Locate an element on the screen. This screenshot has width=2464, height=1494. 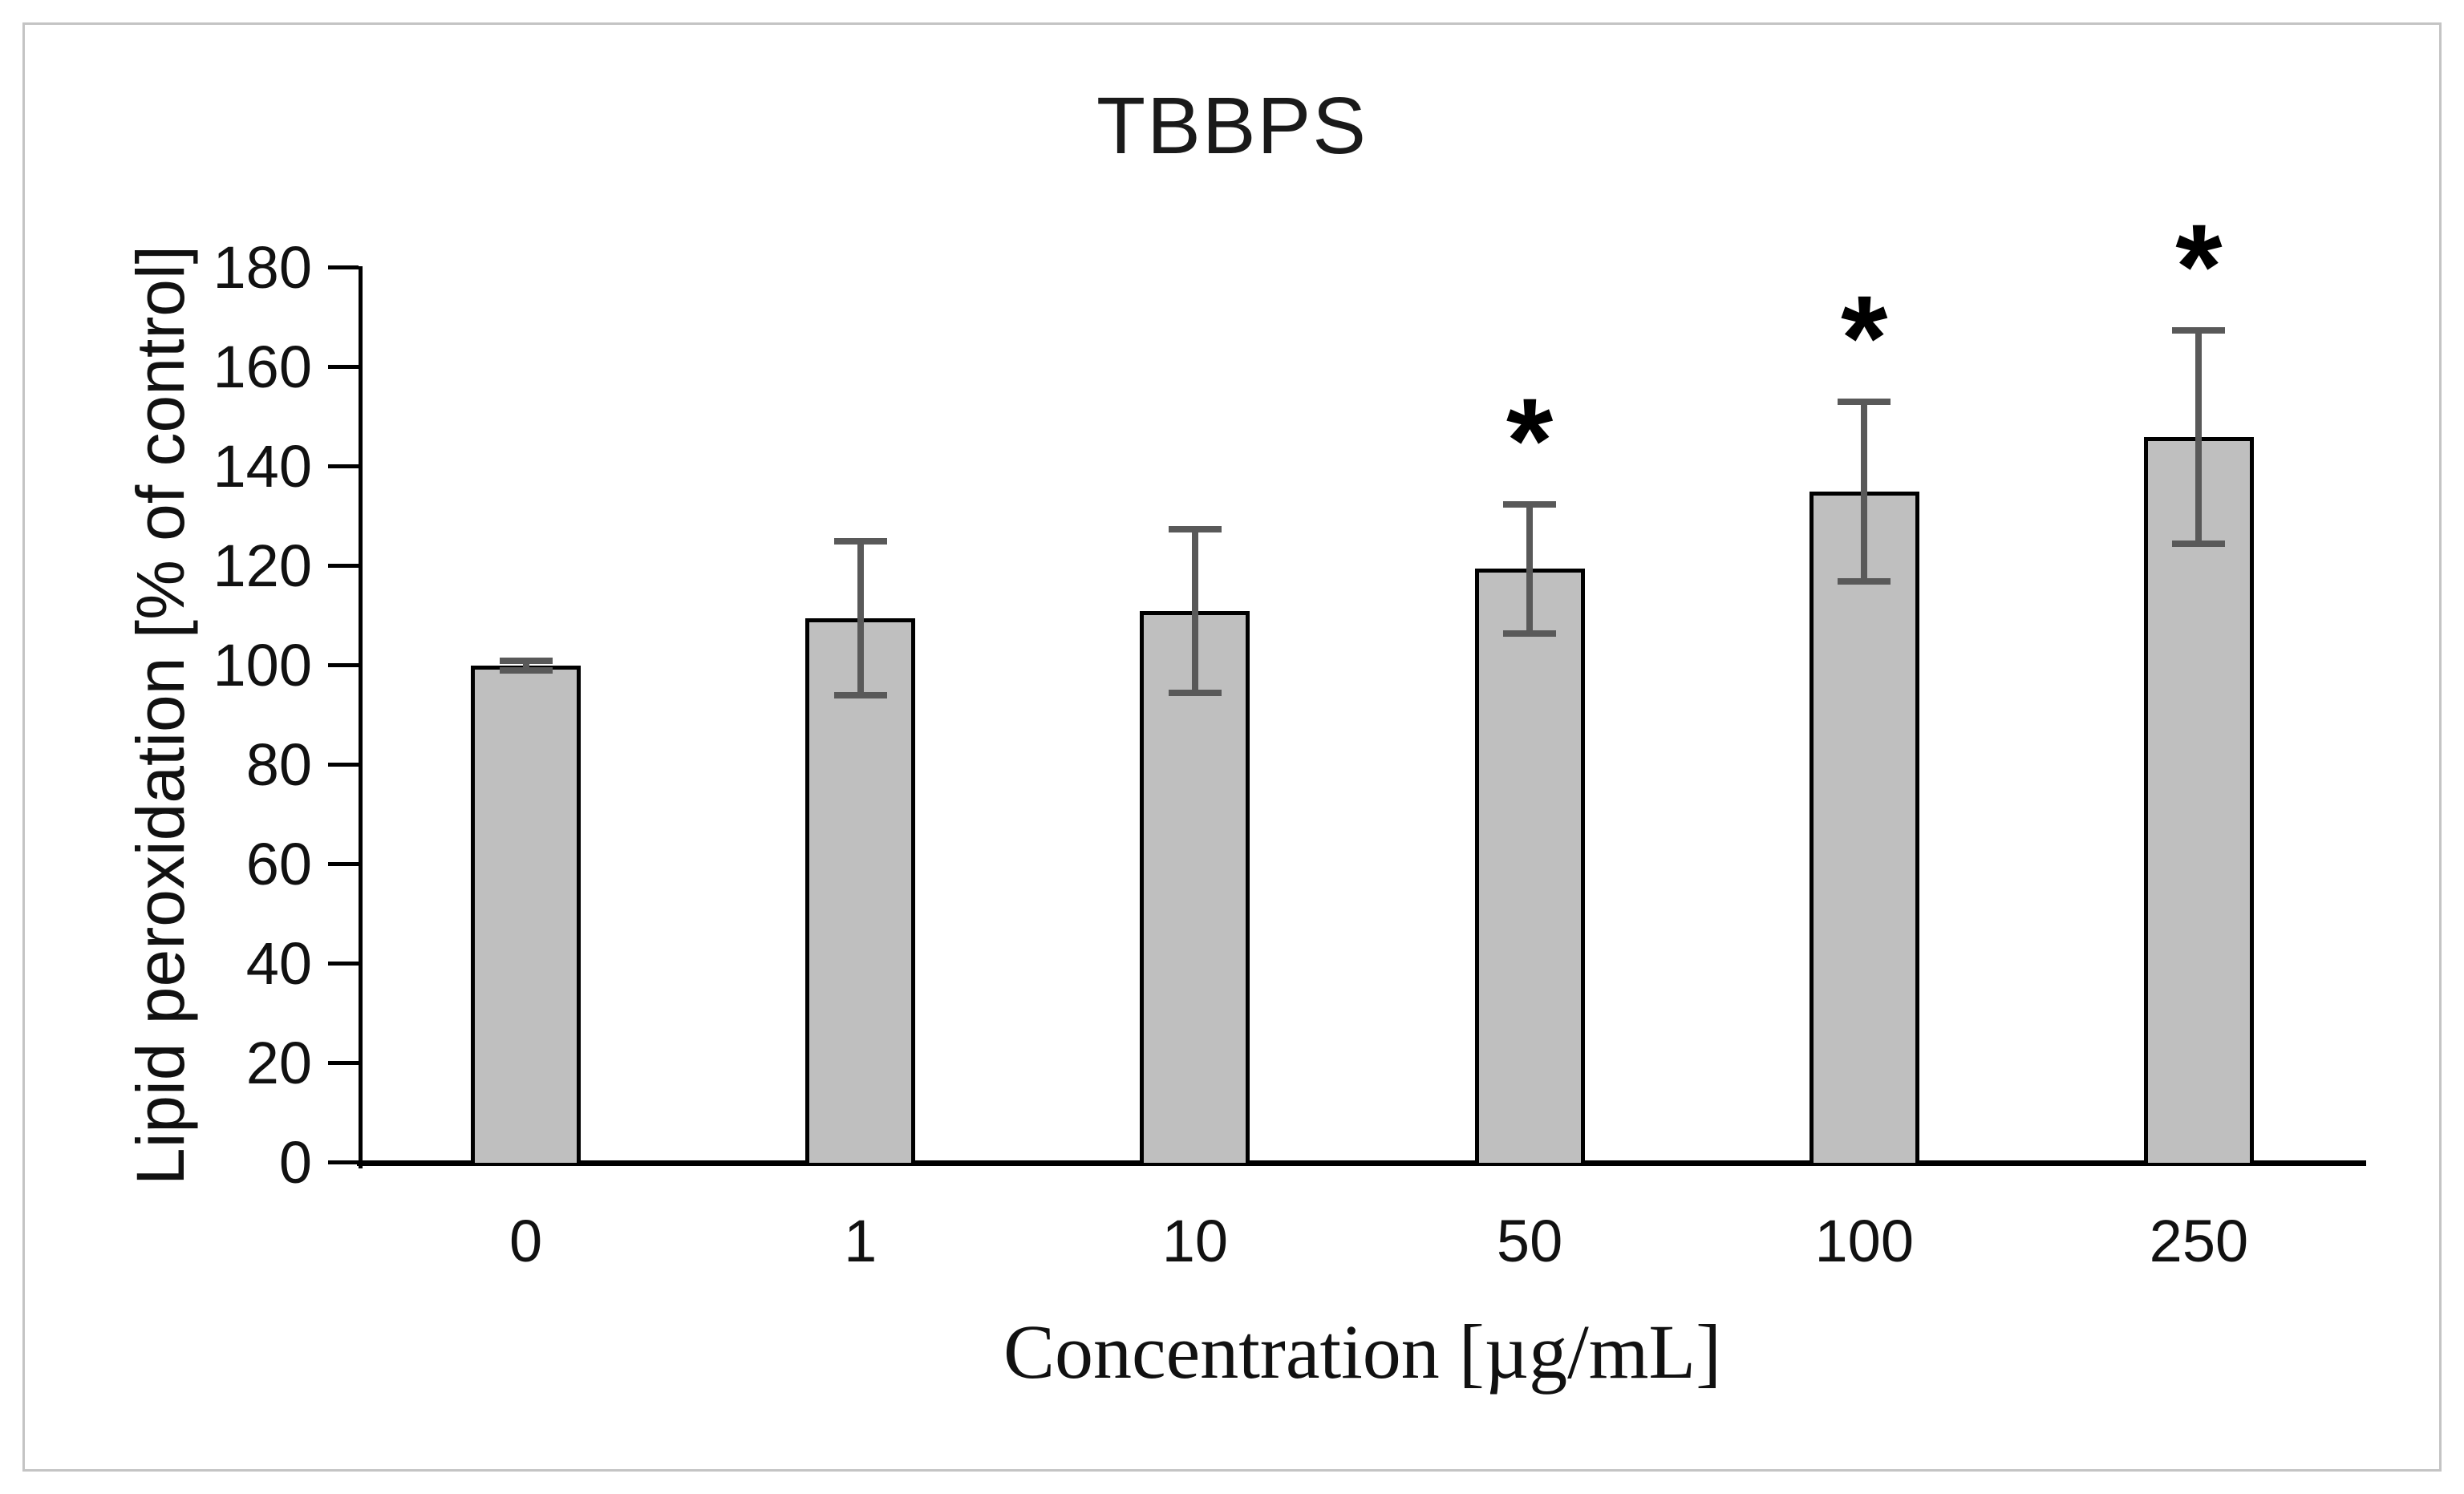
y-tick-label: 160 is located at coordinates (262, 367).